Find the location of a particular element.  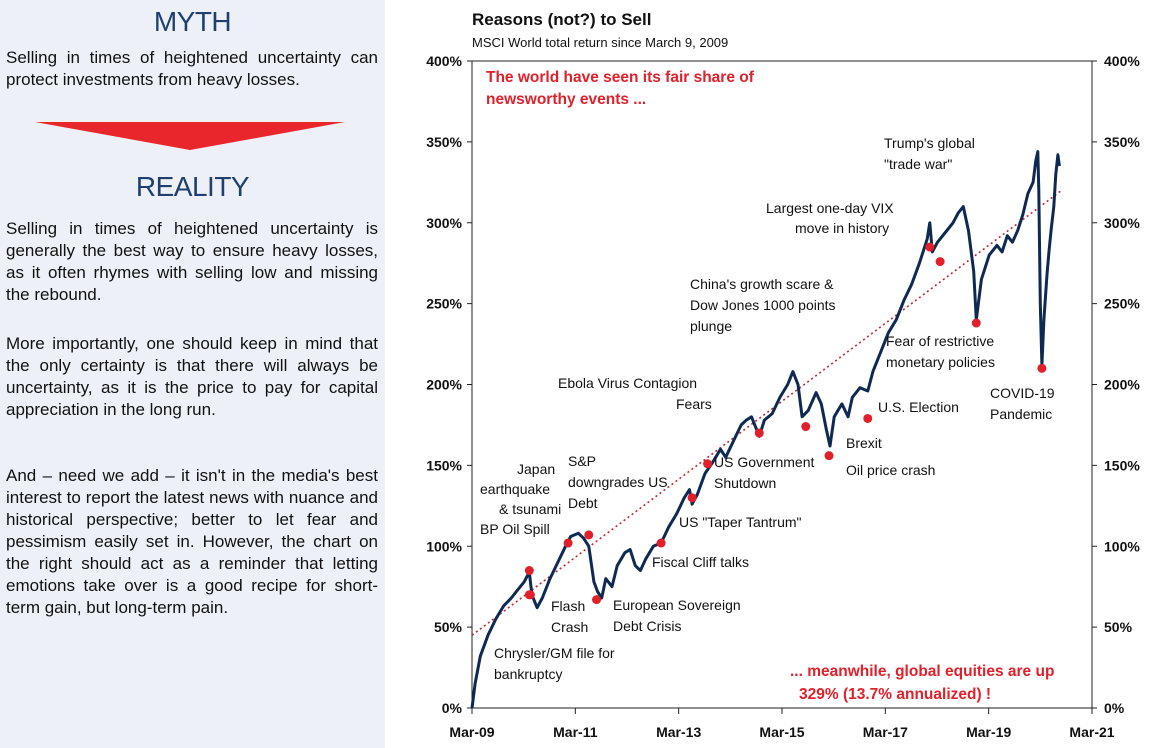

x-tick-label: Mar-15 is located at coordinates (781, 732).